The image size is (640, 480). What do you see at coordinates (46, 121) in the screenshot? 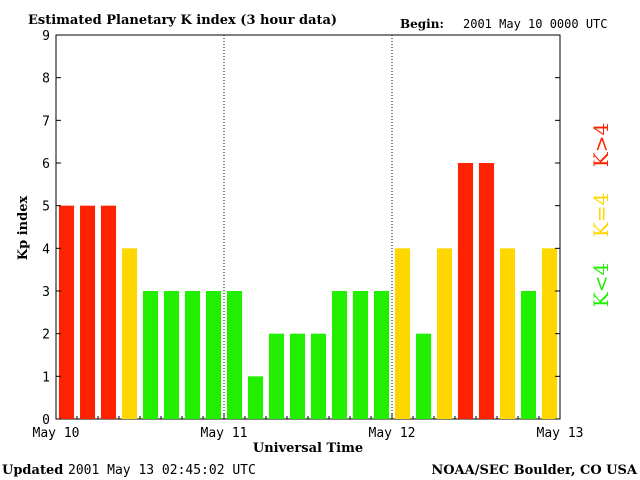
I see `y-tick-label-7: 7` at bounding box center [46, 121].